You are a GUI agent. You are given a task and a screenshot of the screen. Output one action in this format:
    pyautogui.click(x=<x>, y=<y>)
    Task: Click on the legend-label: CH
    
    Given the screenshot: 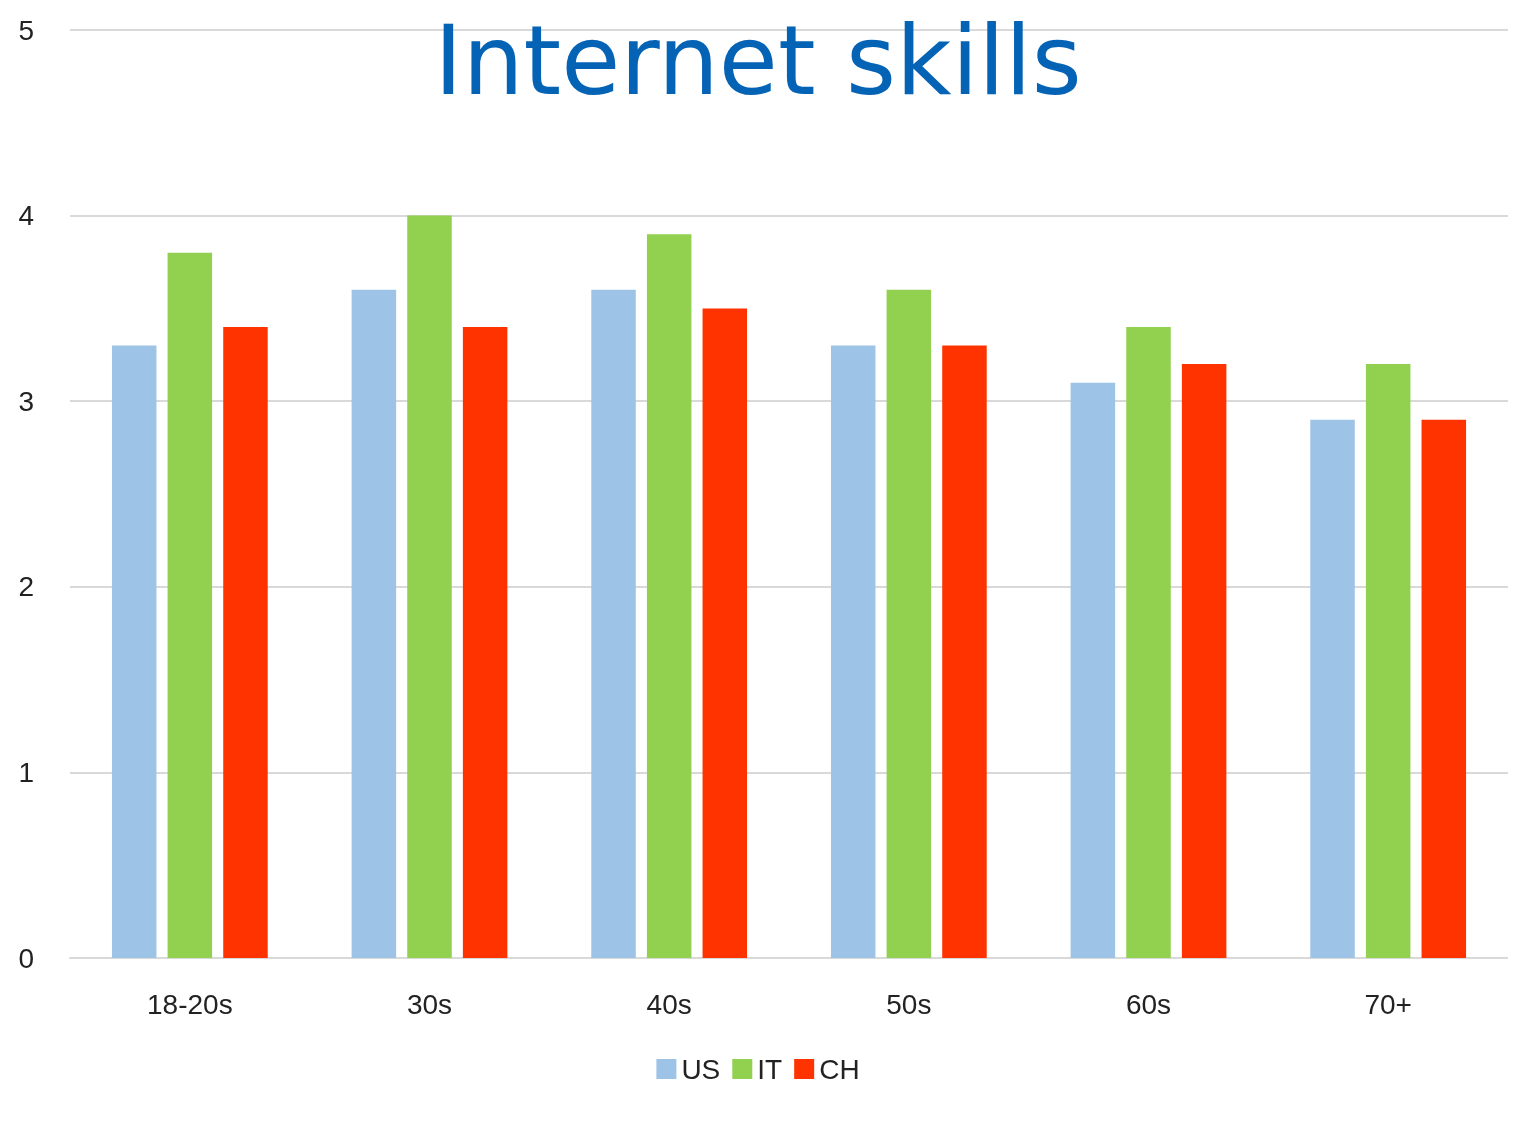 What is the action you would take?
    pyautogui.click(x=839, y=1069)
    